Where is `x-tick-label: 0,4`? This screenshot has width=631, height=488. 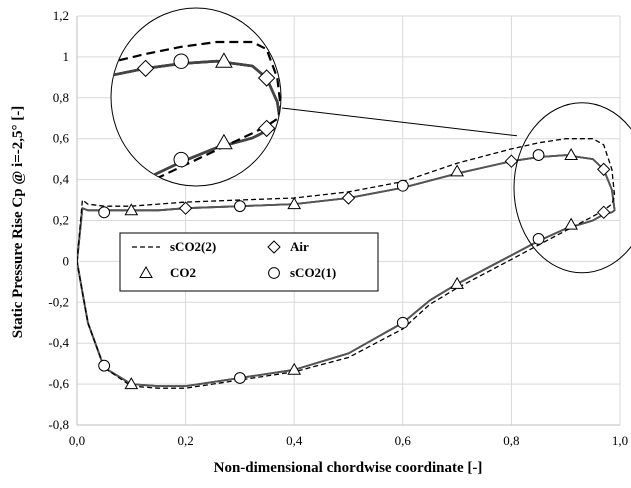
x-tick-label: 0,4 is located at coordinates (294, 440).